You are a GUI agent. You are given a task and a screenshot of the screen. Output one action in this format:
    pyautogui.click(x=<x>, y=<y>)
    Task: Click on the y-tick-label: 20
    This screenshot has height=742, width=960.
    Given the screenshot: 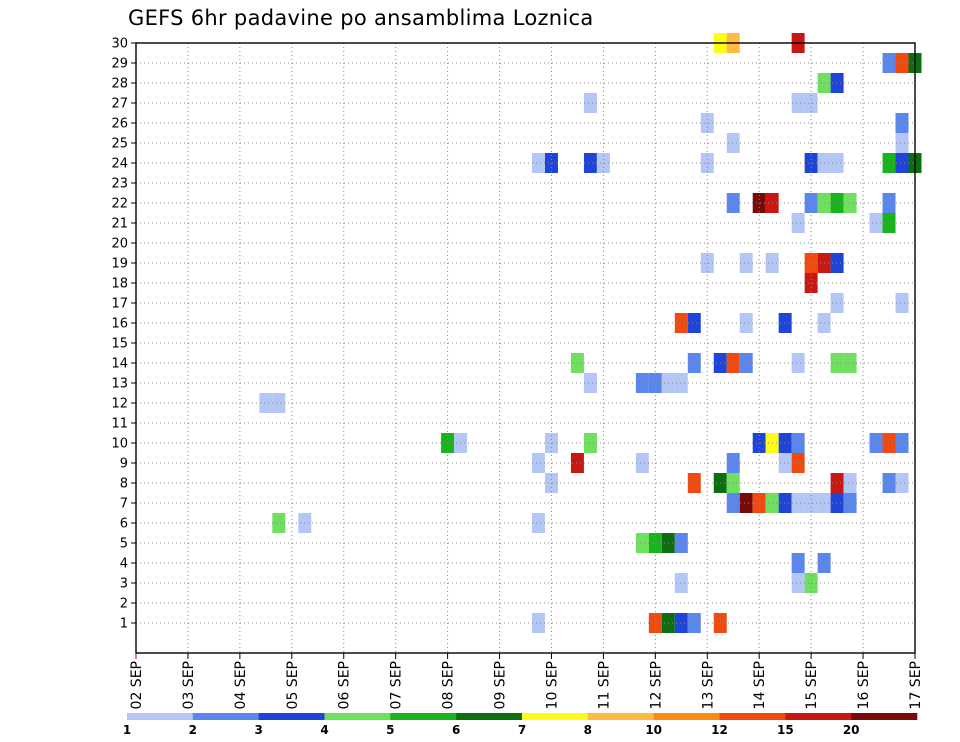 What is the action you would take?
    pyautogui.click(x=119, y=244)
    